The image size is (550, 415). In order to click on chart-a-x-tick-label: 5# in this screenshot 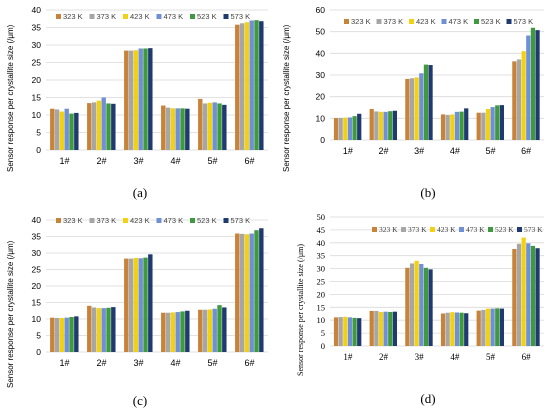, I will do `click(212, 161)`.